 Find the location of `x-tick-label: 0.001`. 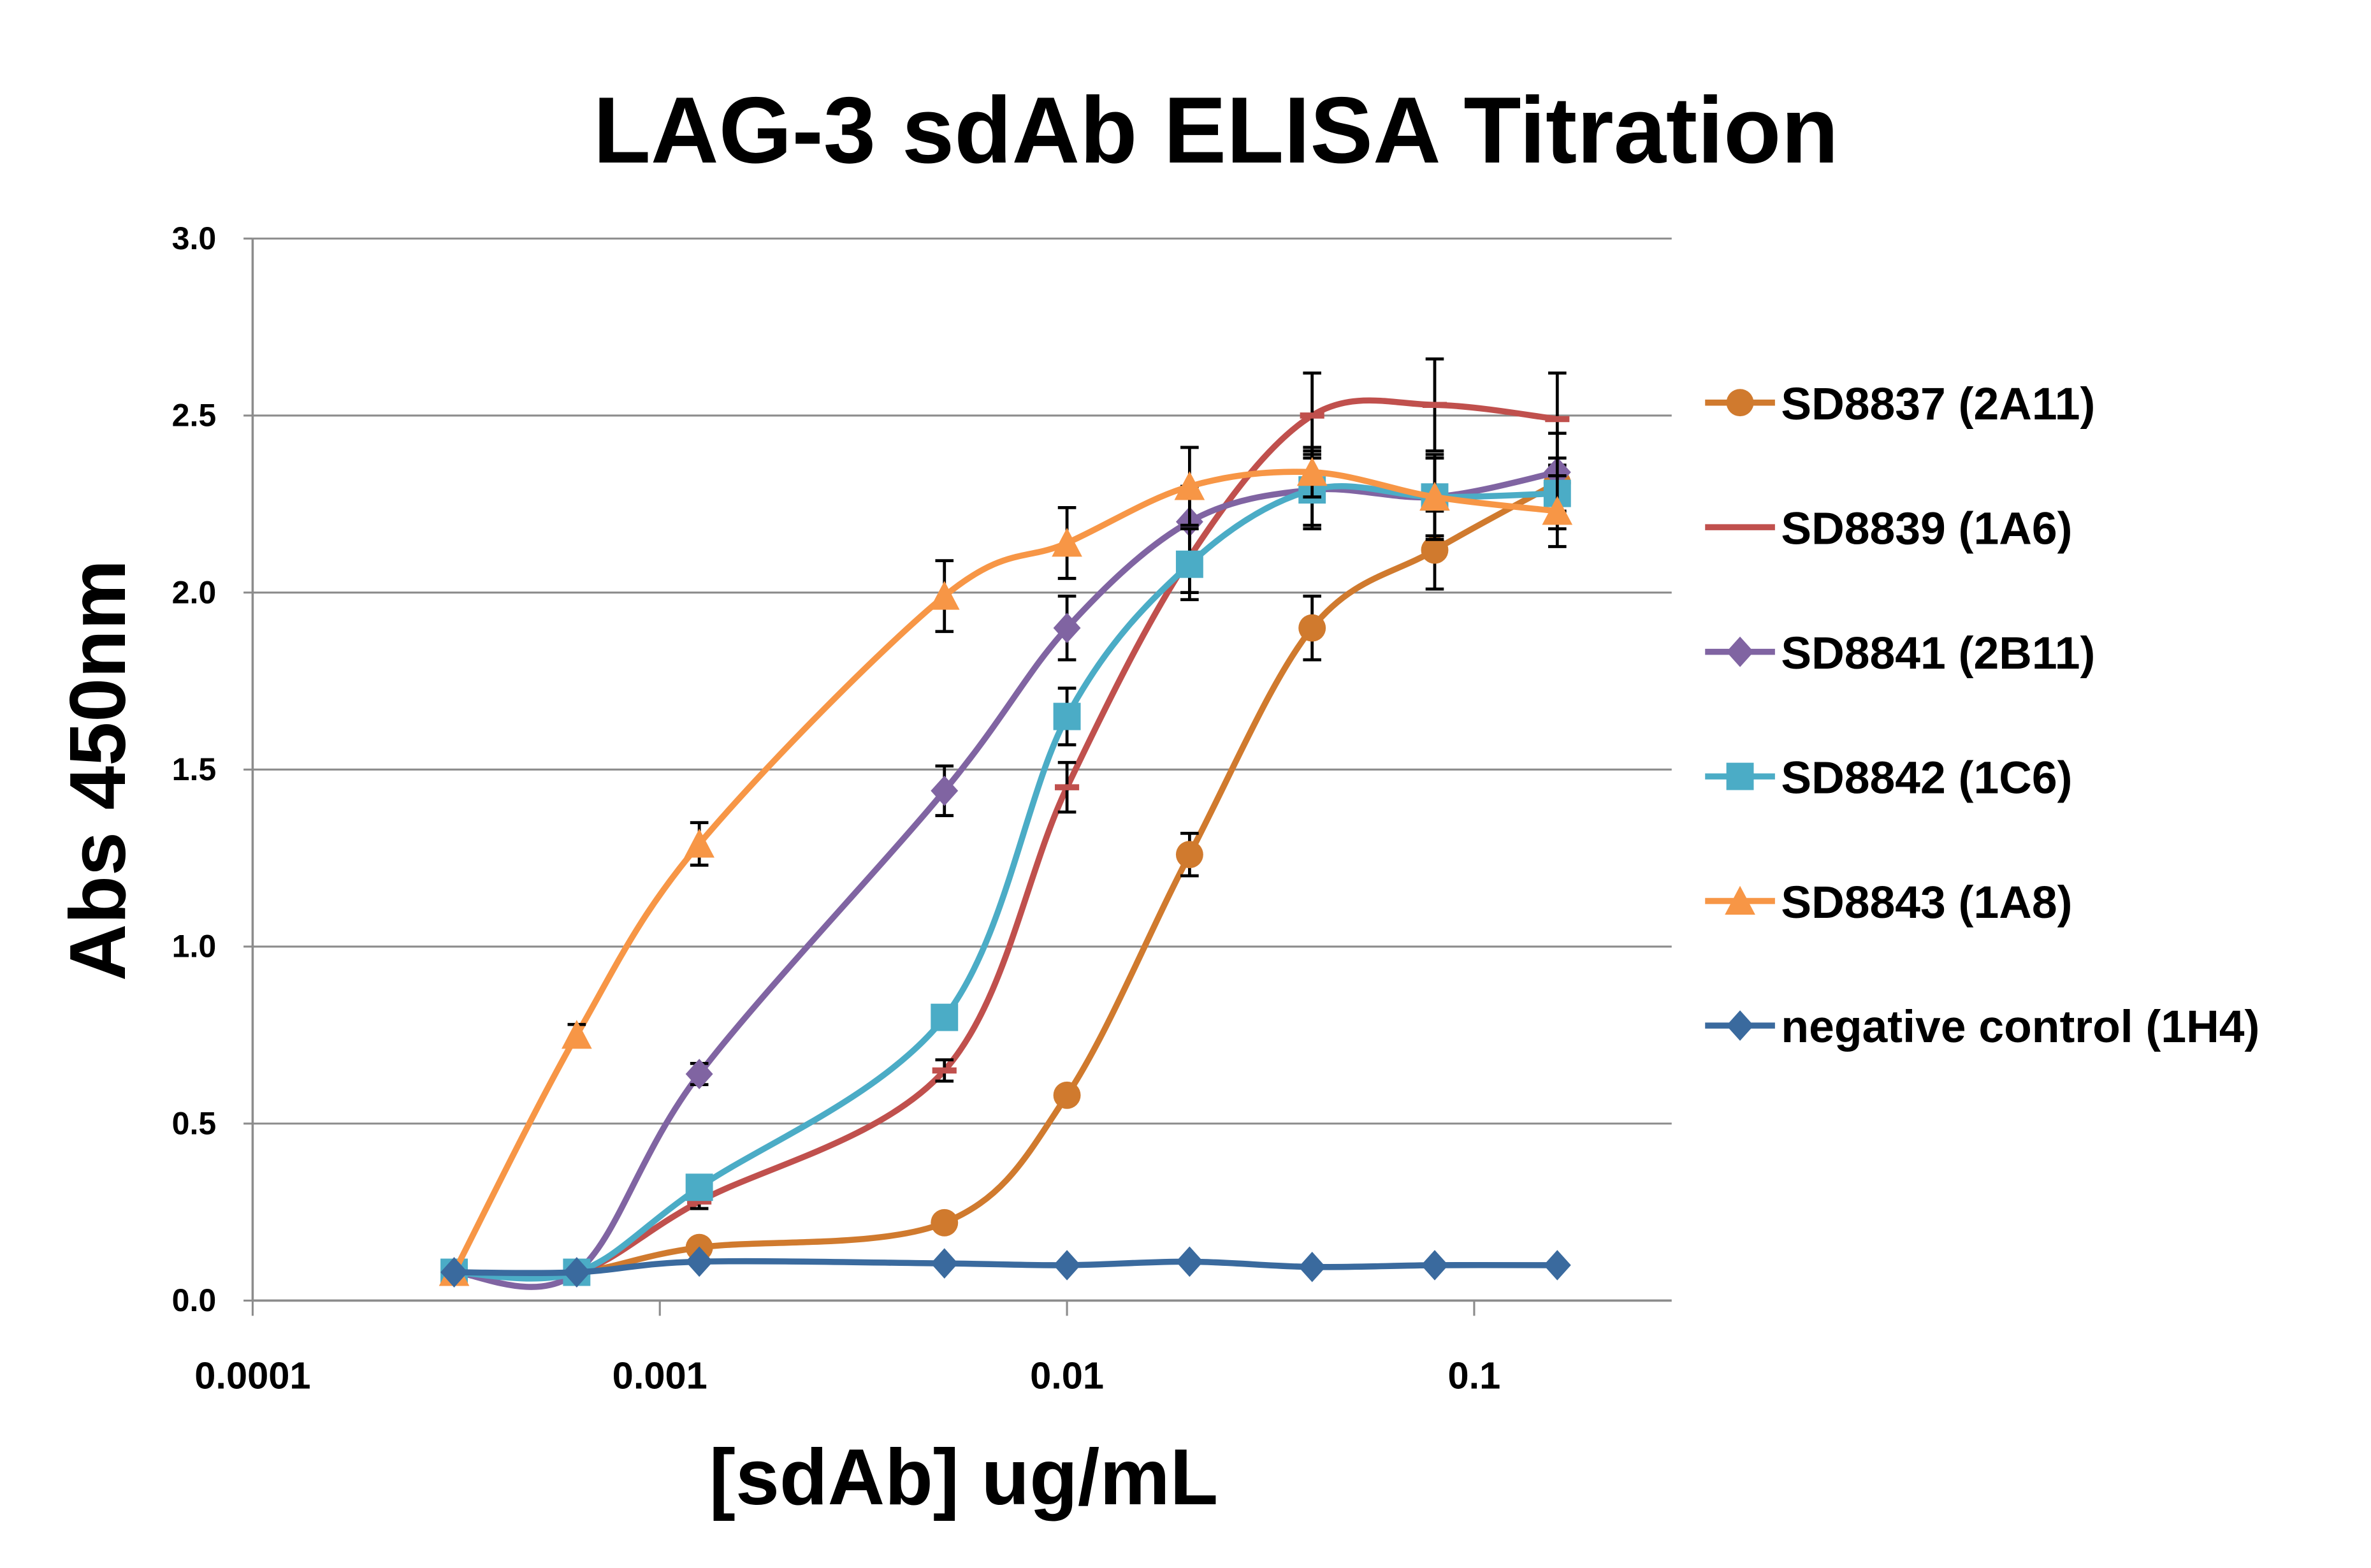

x-tick-label: 0.001 is located at coordinates (660, 1376).